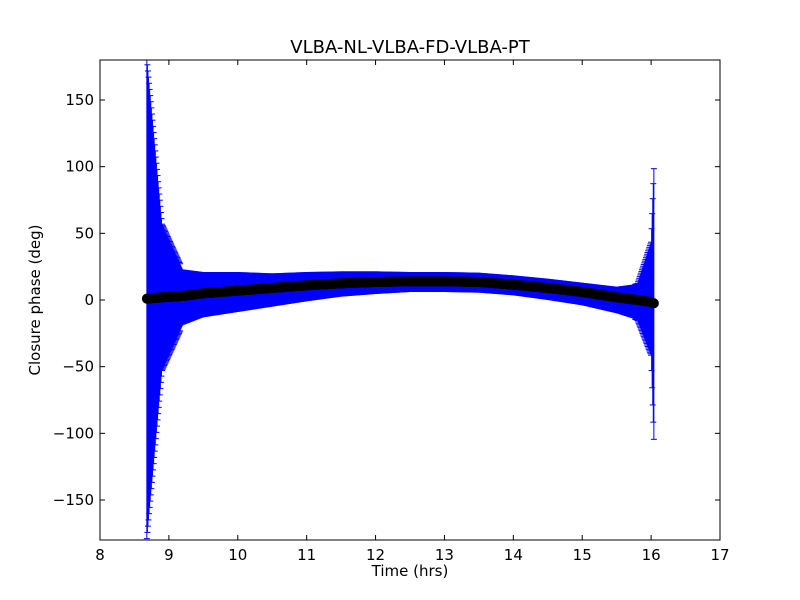  Describe the element at coordinates (375, 555) in the screenshot. I see `x-tick-label: 12` at that location.